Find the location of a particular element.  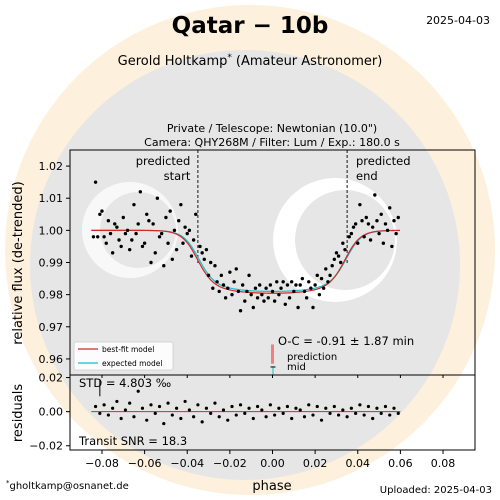

ytick-label: 0.97 is located at coordinates (51, 327).